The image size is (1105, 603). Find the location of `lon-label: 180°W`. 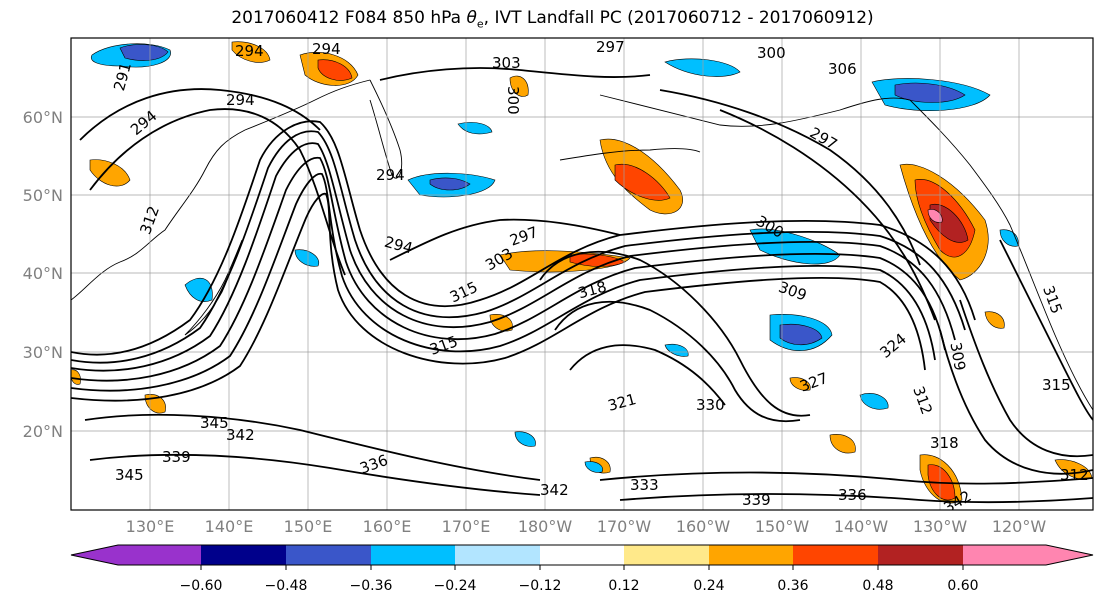

lon-label: 180°W is located at coordinates (545, 526).